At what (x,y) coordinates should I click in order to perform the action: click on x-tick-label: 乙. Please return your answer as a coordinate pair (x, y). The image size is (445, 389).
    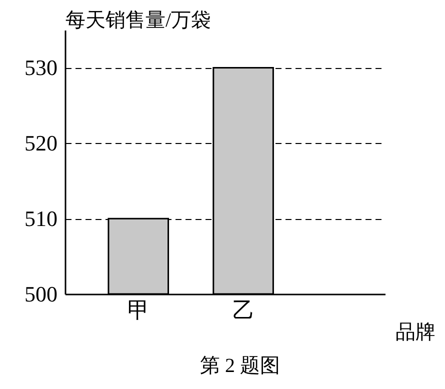
    Looking at the image, I should click on (243, 310).